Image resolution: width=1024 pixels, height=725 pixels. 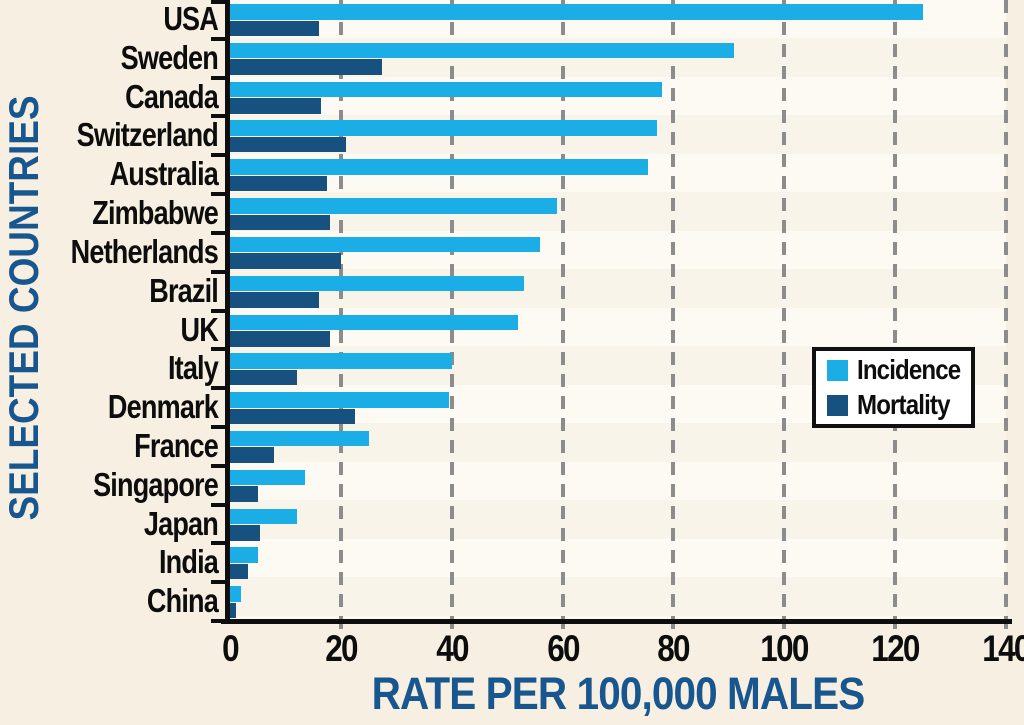 I want to click on x-axis-title: RATE PER 100,000 MALES, so click(x=618, y=693).